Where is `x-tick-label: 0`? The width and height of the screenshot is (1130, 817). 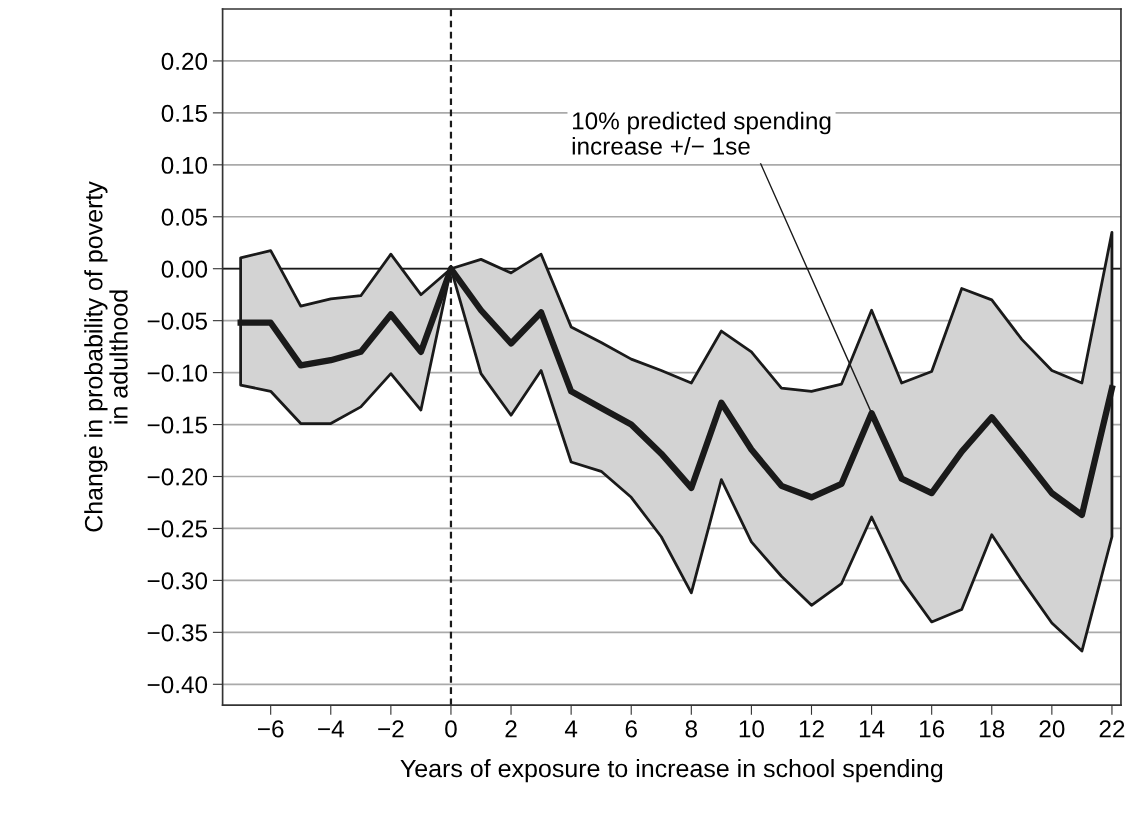 x-tick-label: 0 is located at coordinates (451, 729).